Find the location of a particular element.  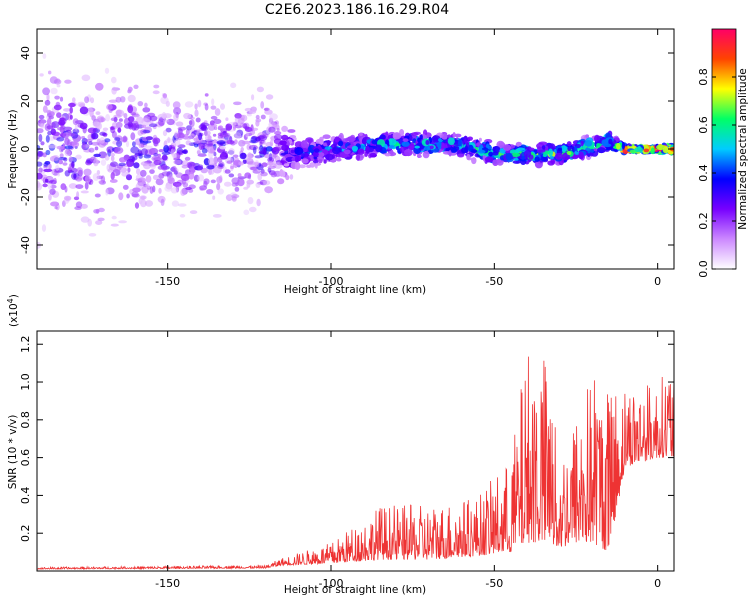

colorbar-gradient is located at coordinates (724, 149).